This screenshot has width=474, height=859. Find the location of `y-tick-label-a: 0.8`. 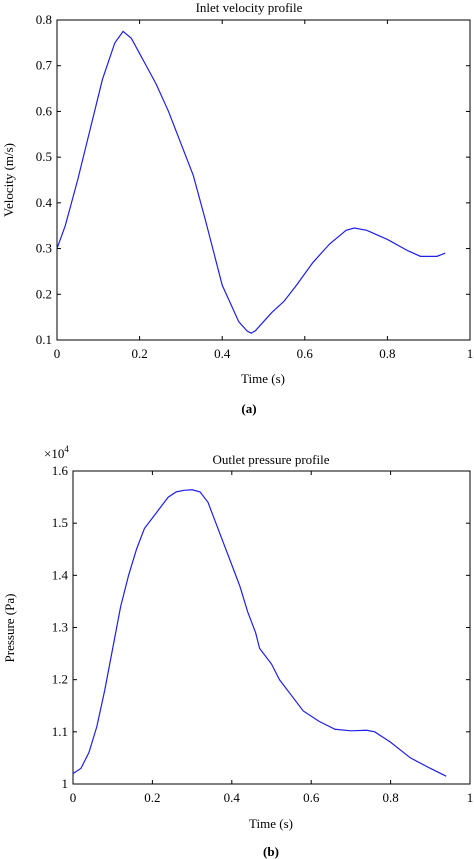

y-tick-label-a: 0.8 is located at coordinates (44, 19).